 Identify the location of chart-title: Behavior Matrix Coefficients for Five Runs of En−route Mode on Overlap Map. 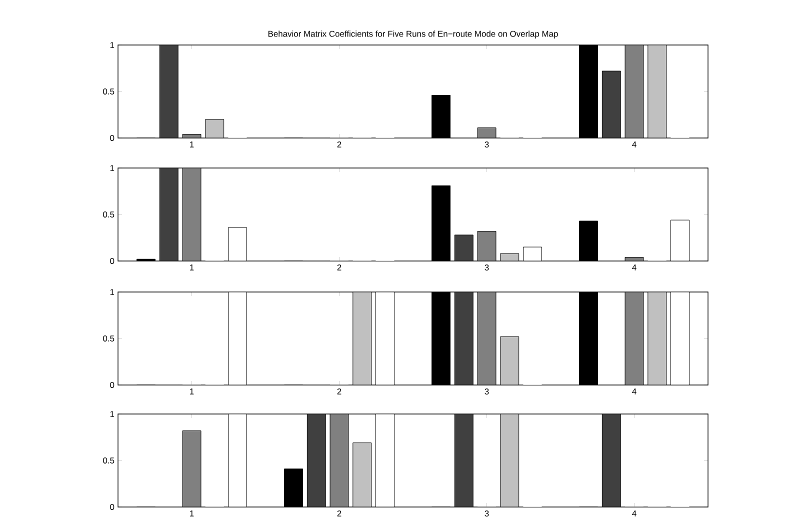
(413, 34).